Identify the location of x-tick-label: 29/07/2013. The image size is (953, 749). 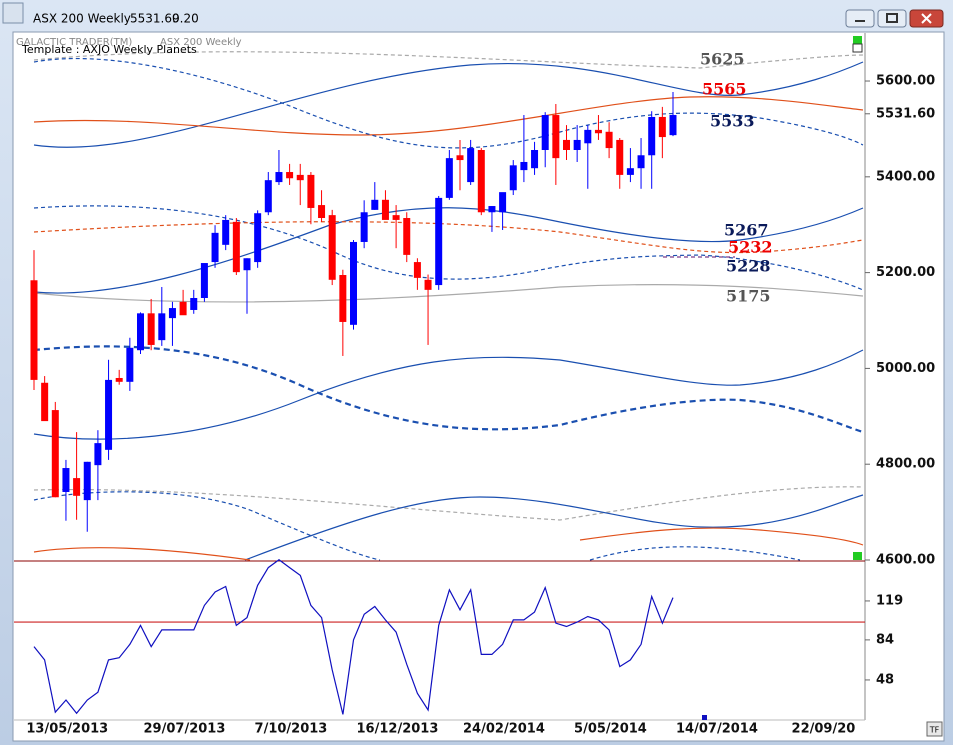
(185, 729).